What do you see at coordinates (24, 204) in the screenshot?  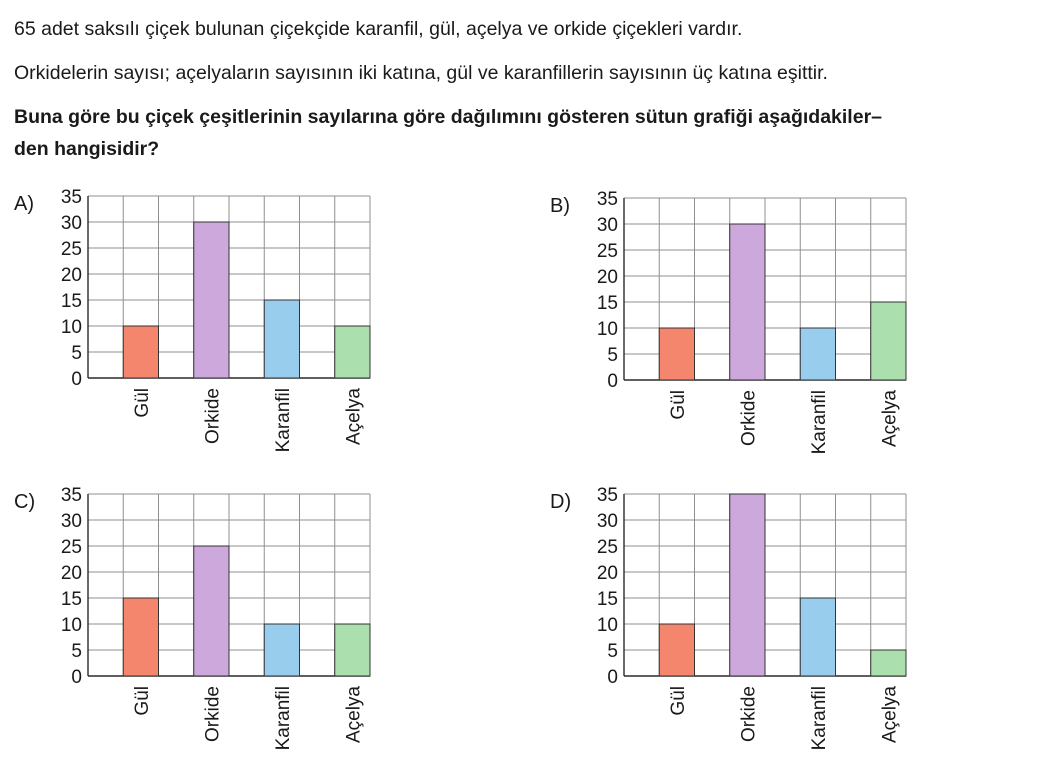 I see `option-letter: A)` at bounding box center [24, 204].